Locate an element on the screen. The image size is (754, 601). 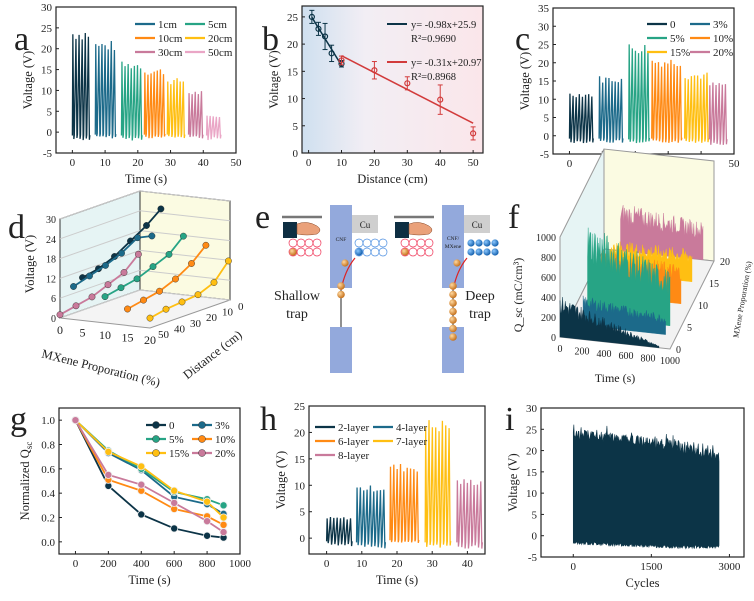
legend-label: 15% is located at coordinates (179, 454).